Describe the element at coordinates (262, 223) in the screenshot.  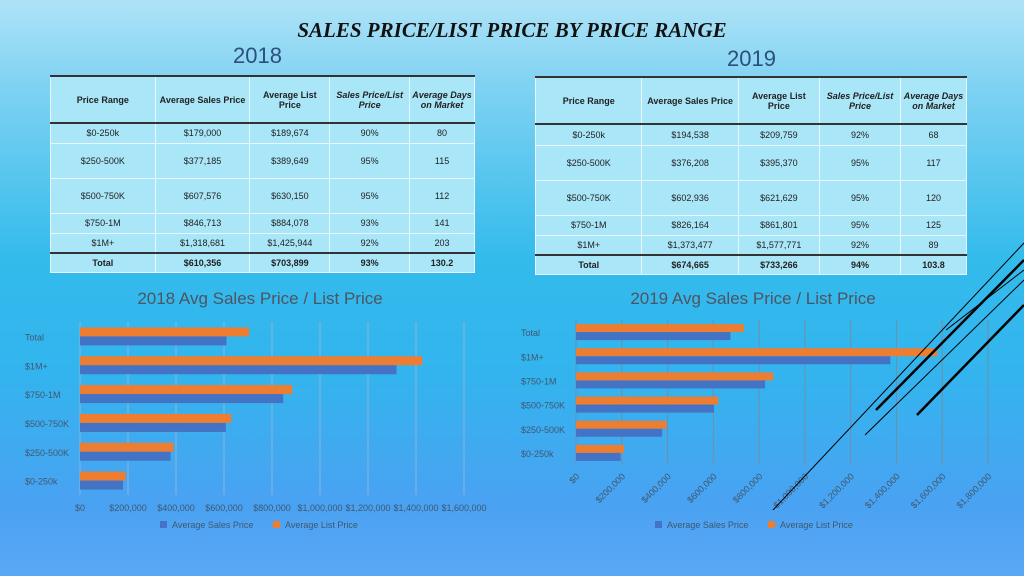
I see `table-row: $750-1M $846,713 $884,078 93% 141` at that location.